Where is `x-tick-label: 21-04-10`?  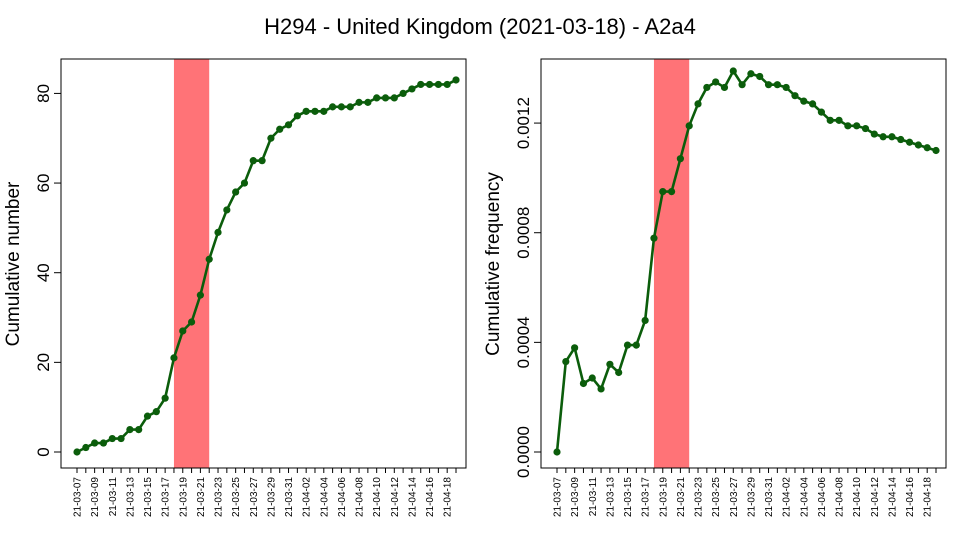
x-tick-label: 21-04-10 is located at coordinates (377, 497).